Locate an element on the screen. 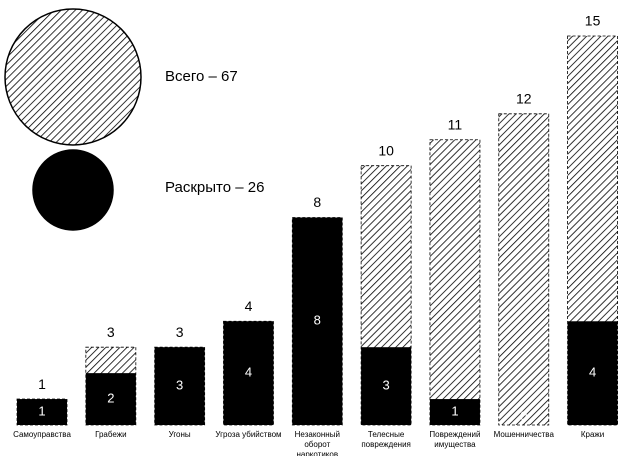  x-tick-label: Телесные повреждения is located at coordinates (386, 439).